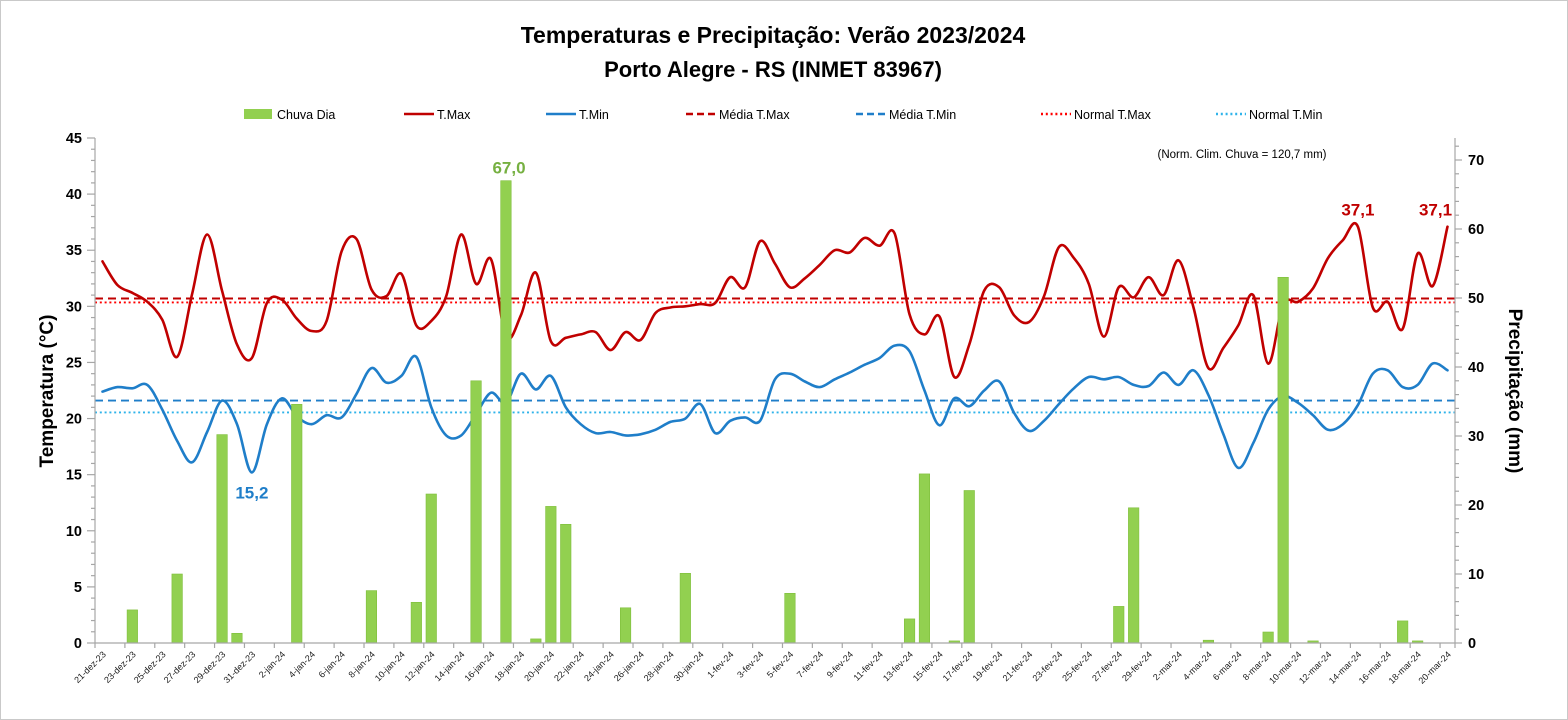 The width and height of the screenshot is (1568, 720). Describe the element at coordinates (1476, 161) in the screenshot. I see `right-axis-tick-label: 70` at that location.